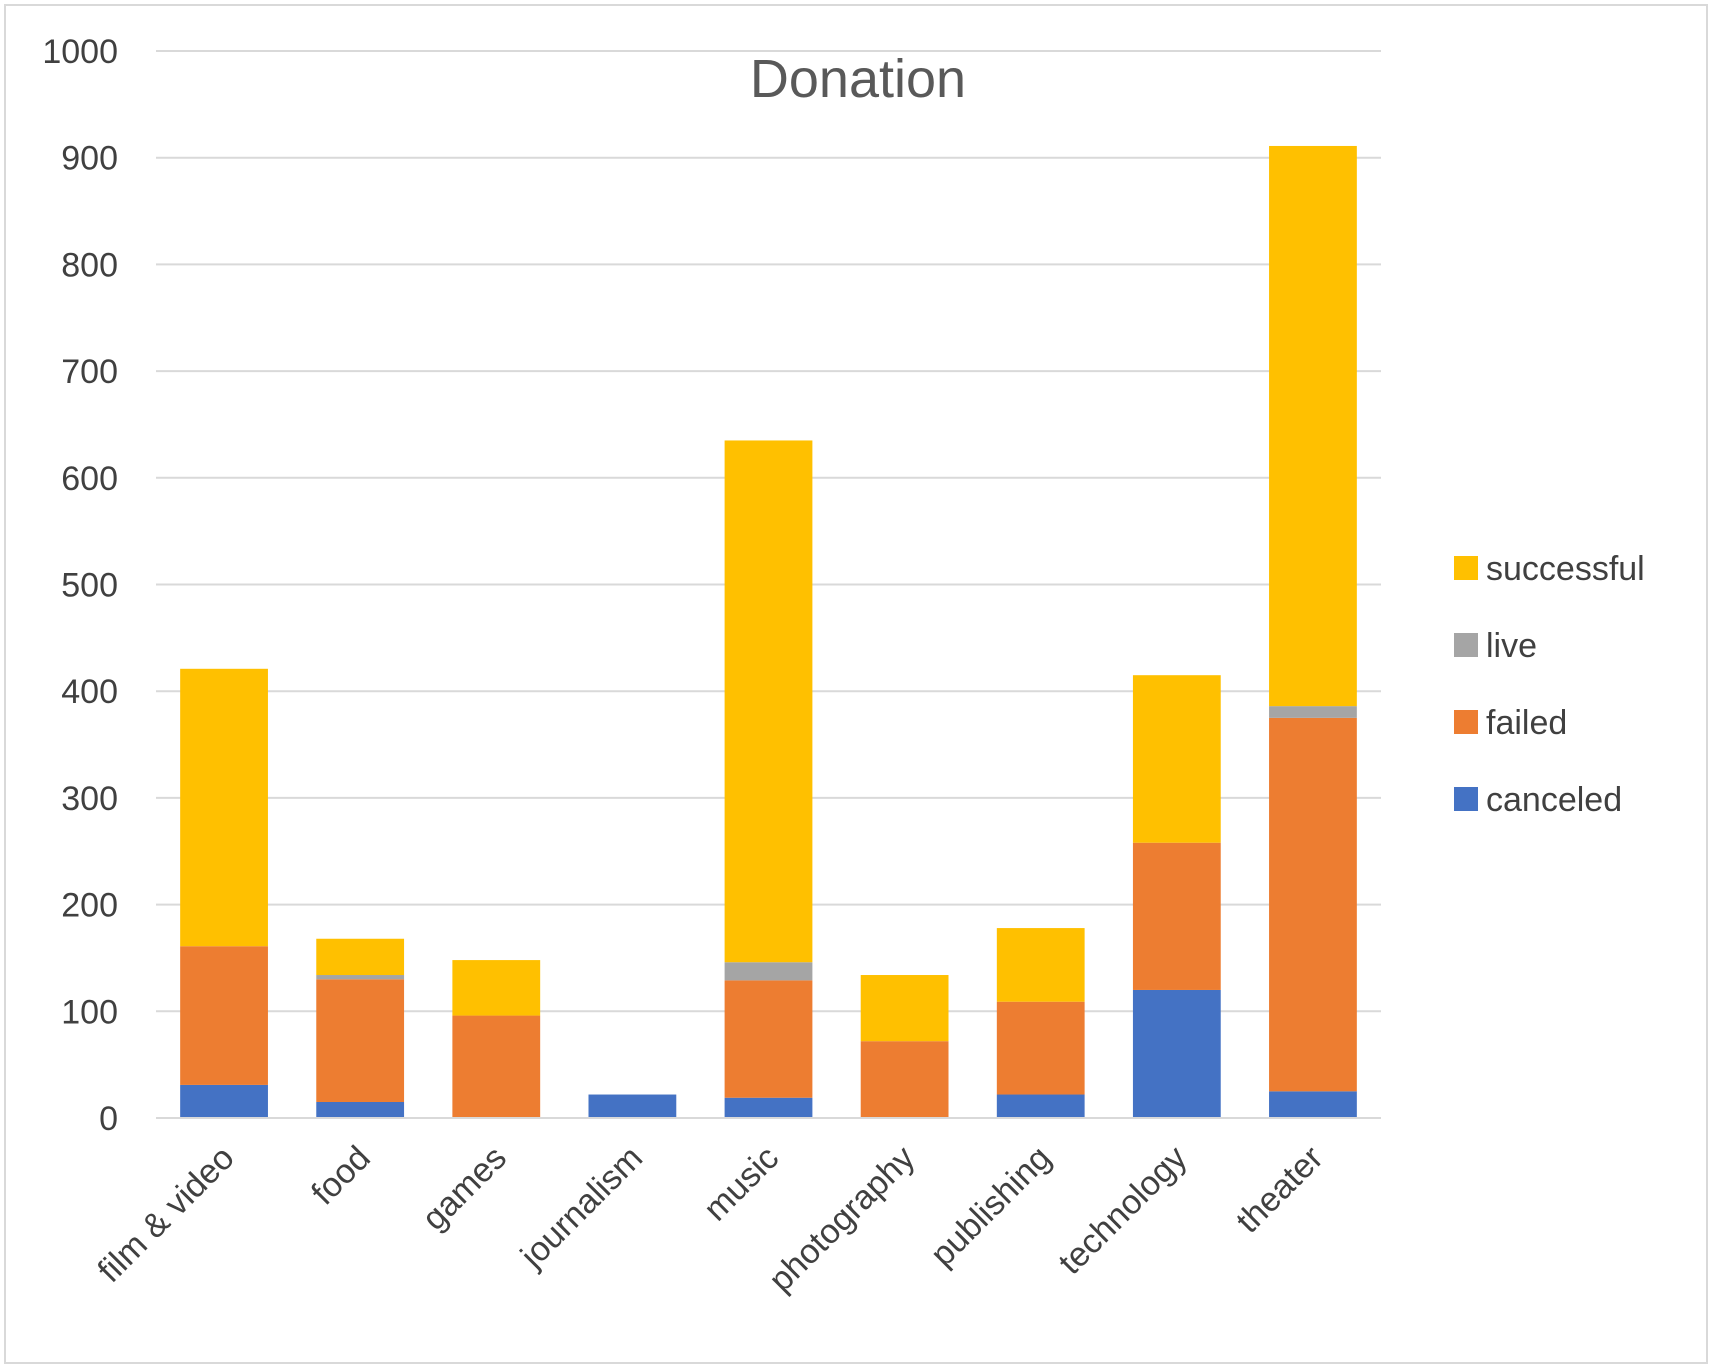 Image resolution: width=1714 pixels, height=1370 pixels. Describe the element at coordinates (341, 1176) in the screenshot. I see `x-category-label: food` at that location.